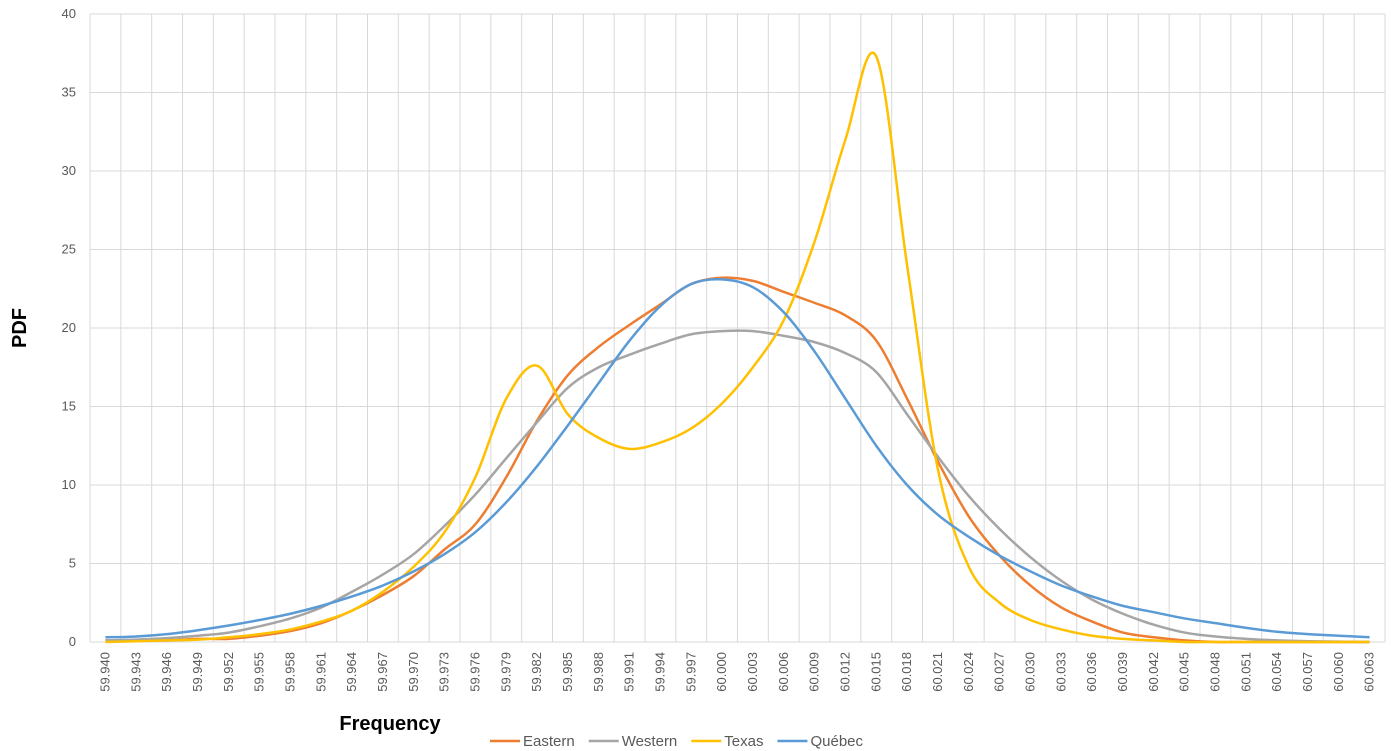 The height and width of the screenshot is (751, 1391). I want to click on legend-label: Eastern, so click(549, 741).